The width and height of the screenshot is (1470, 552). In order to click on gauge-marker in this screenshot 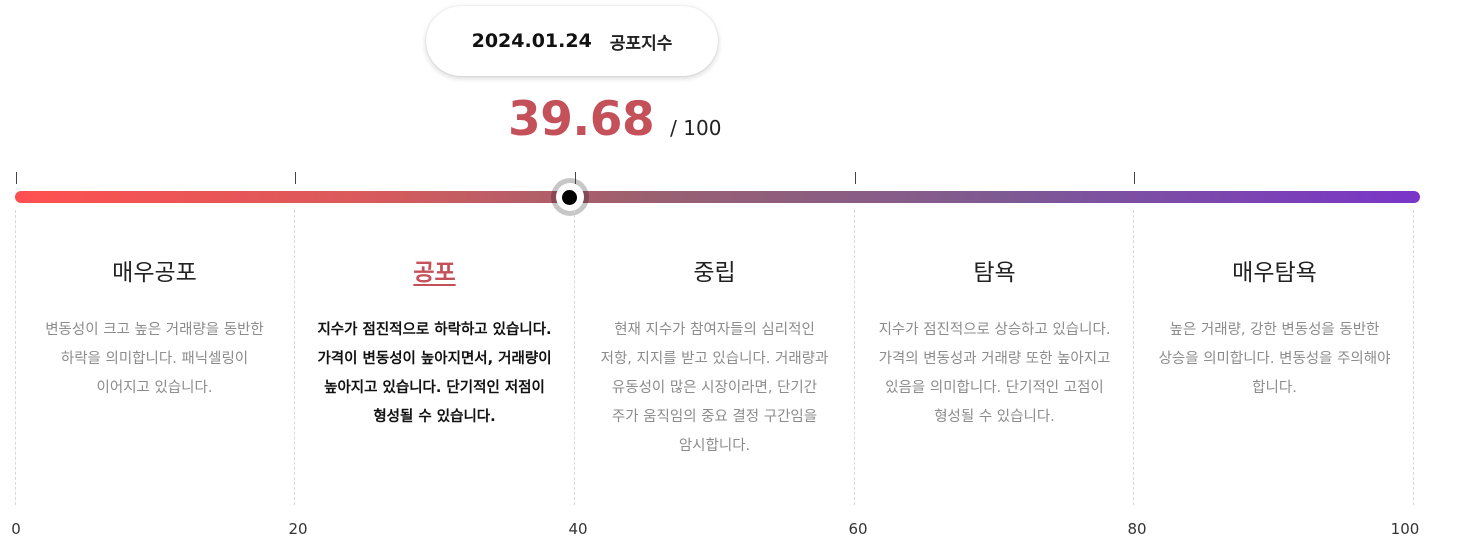, I will do `click(569, 197)`.